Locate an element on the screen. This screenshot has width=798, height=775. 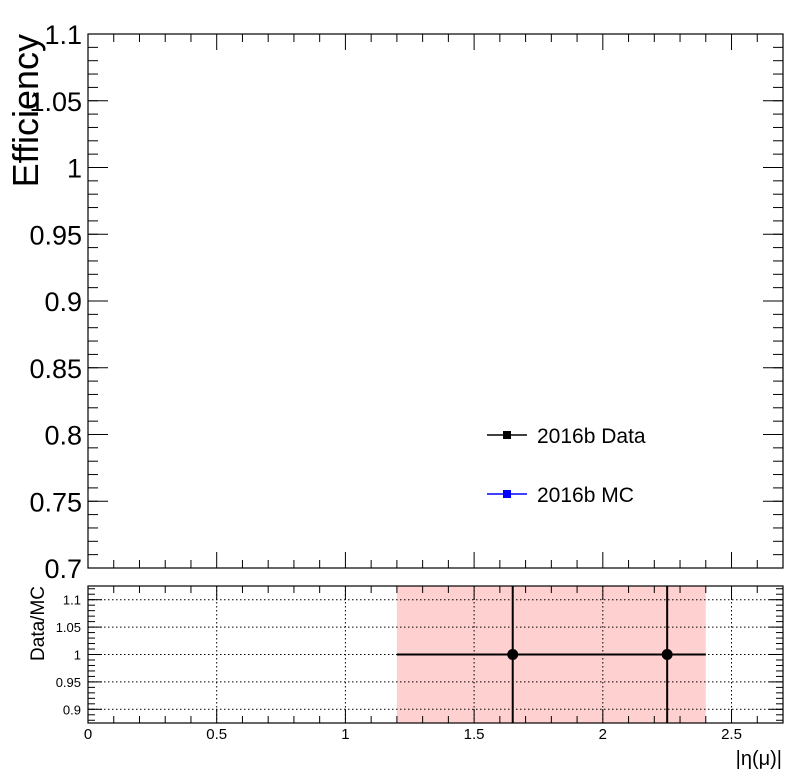
legend-entry-mc: 2016b MC is located at coordinates (560, 495).